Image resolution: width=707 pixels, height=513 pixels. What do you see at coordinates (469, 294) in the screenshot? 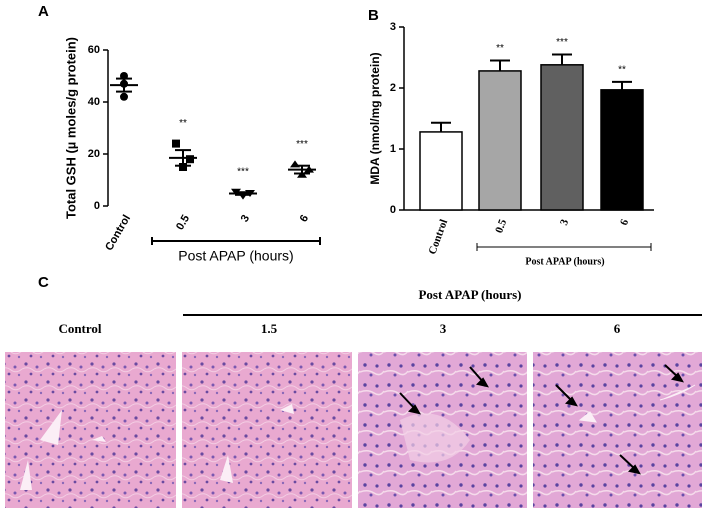
I see `panel-c-header: Post APAP (hours)` at bounding box center [469, 294].